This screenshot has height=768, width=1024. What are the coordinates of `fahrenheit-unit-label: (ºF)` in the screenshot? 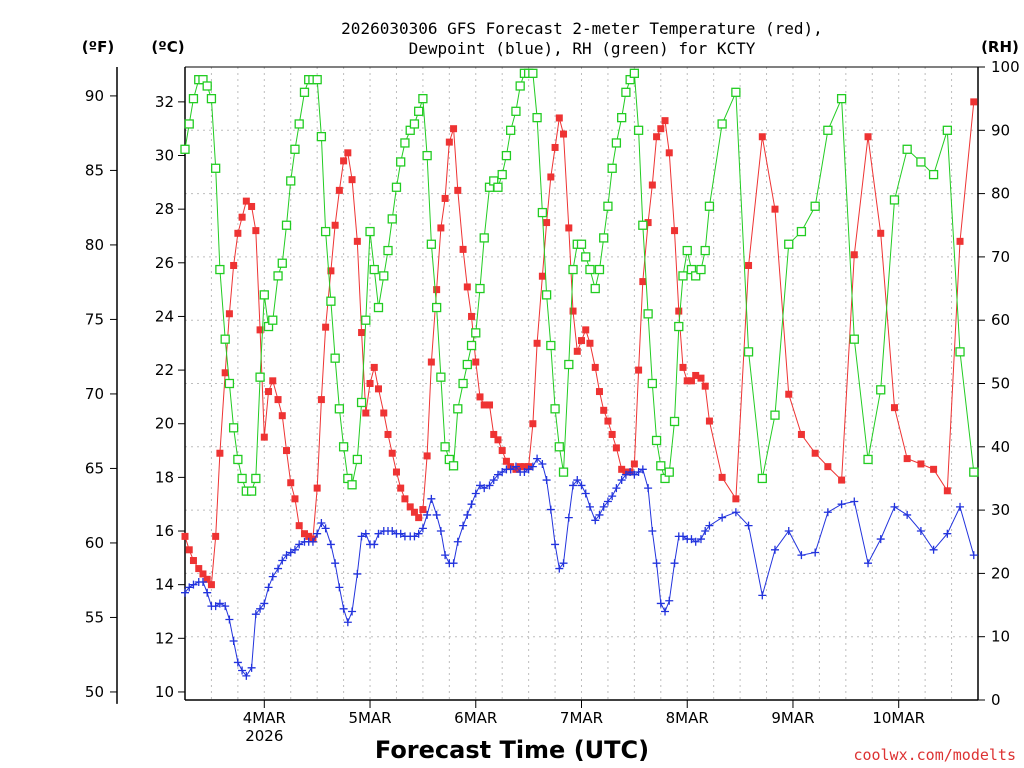 It's located at (98, 47).